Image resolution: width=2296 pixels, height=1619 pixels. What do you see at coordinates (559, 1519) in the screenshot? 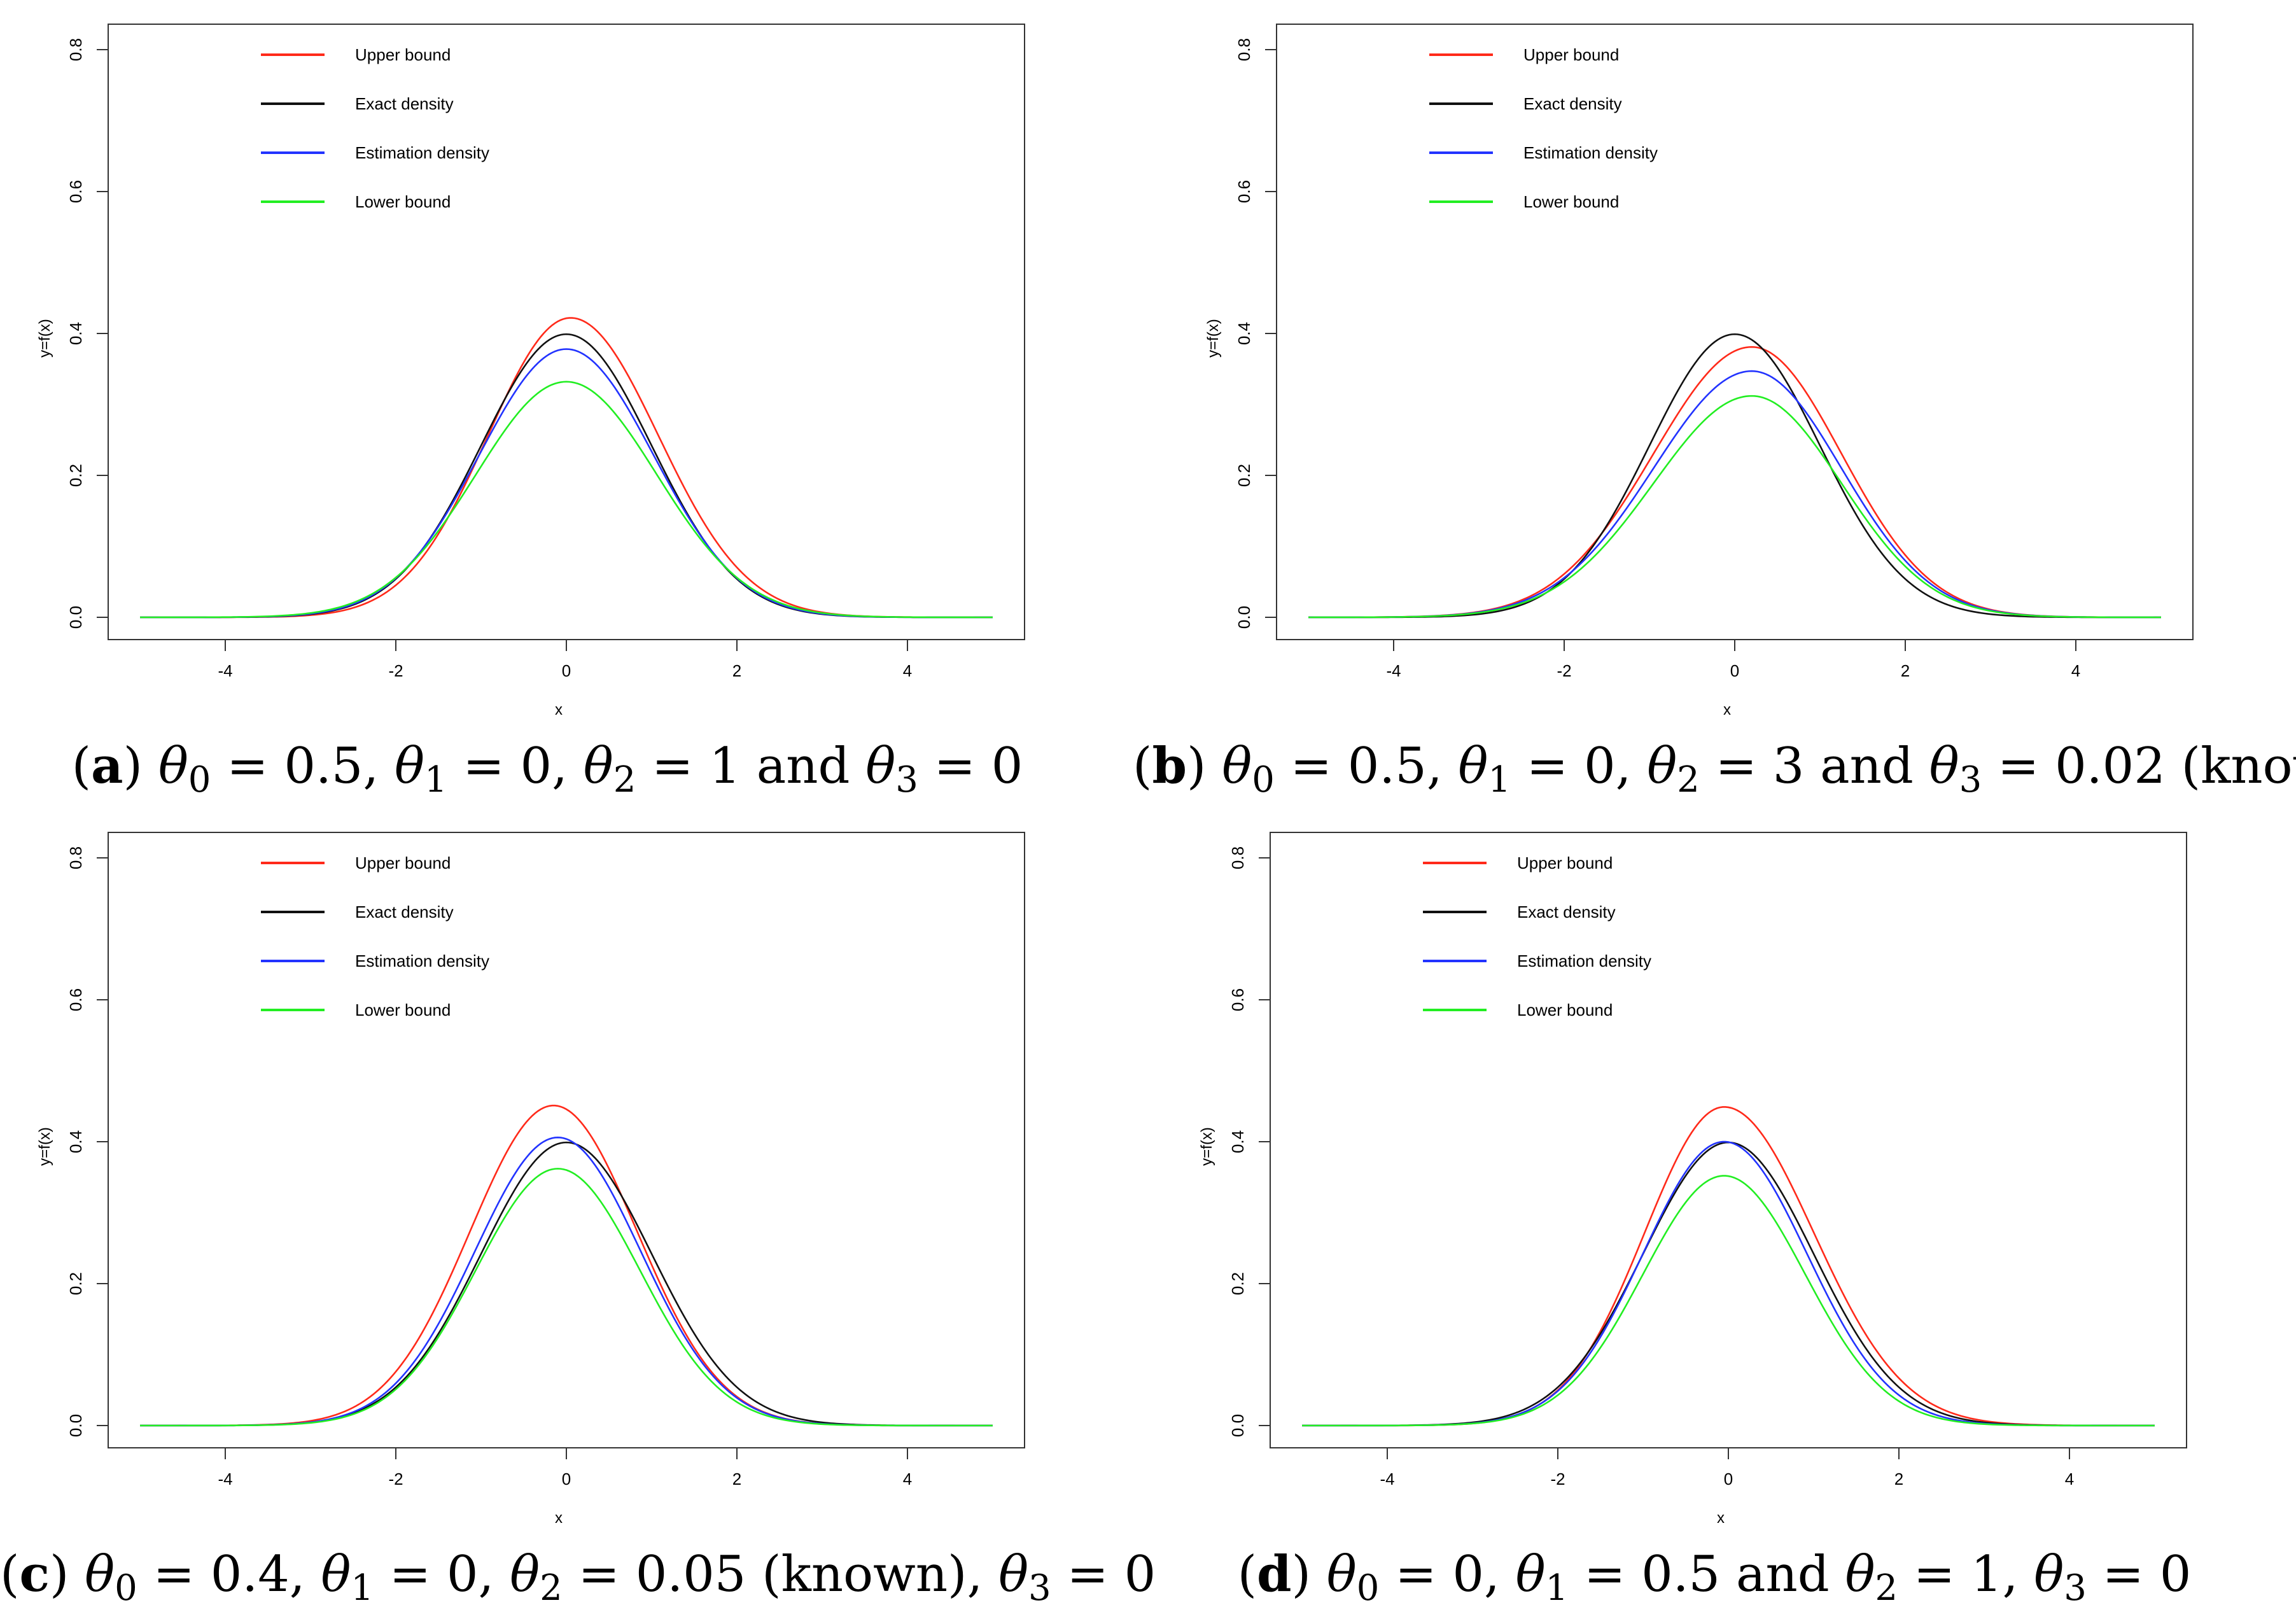
I see `x-axis-label-c: x` at bounding box center [559, 1519].